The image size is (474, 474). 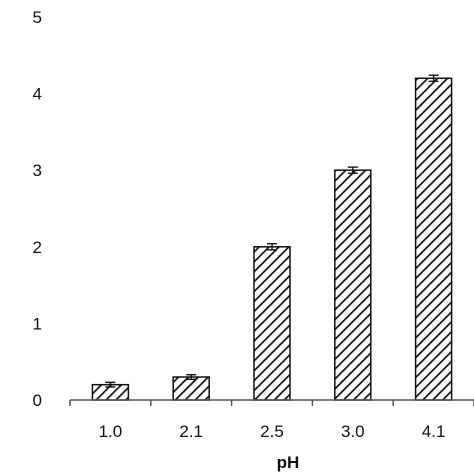 What do you see at coordinates (37, 94) in the screenshot?
I see `y-tick-label: 4` at bounding box center [37, 94].